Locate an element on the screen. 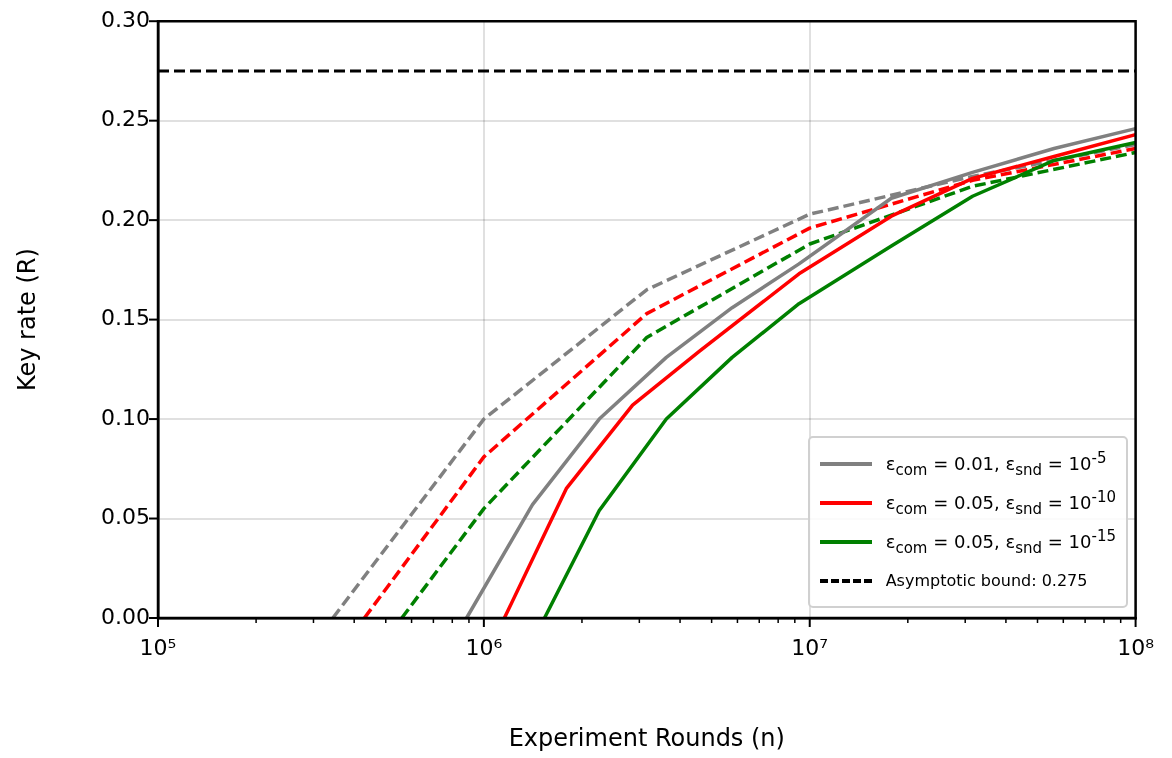  y-tick-label: 0.20 is located at coordinates (125, 218).